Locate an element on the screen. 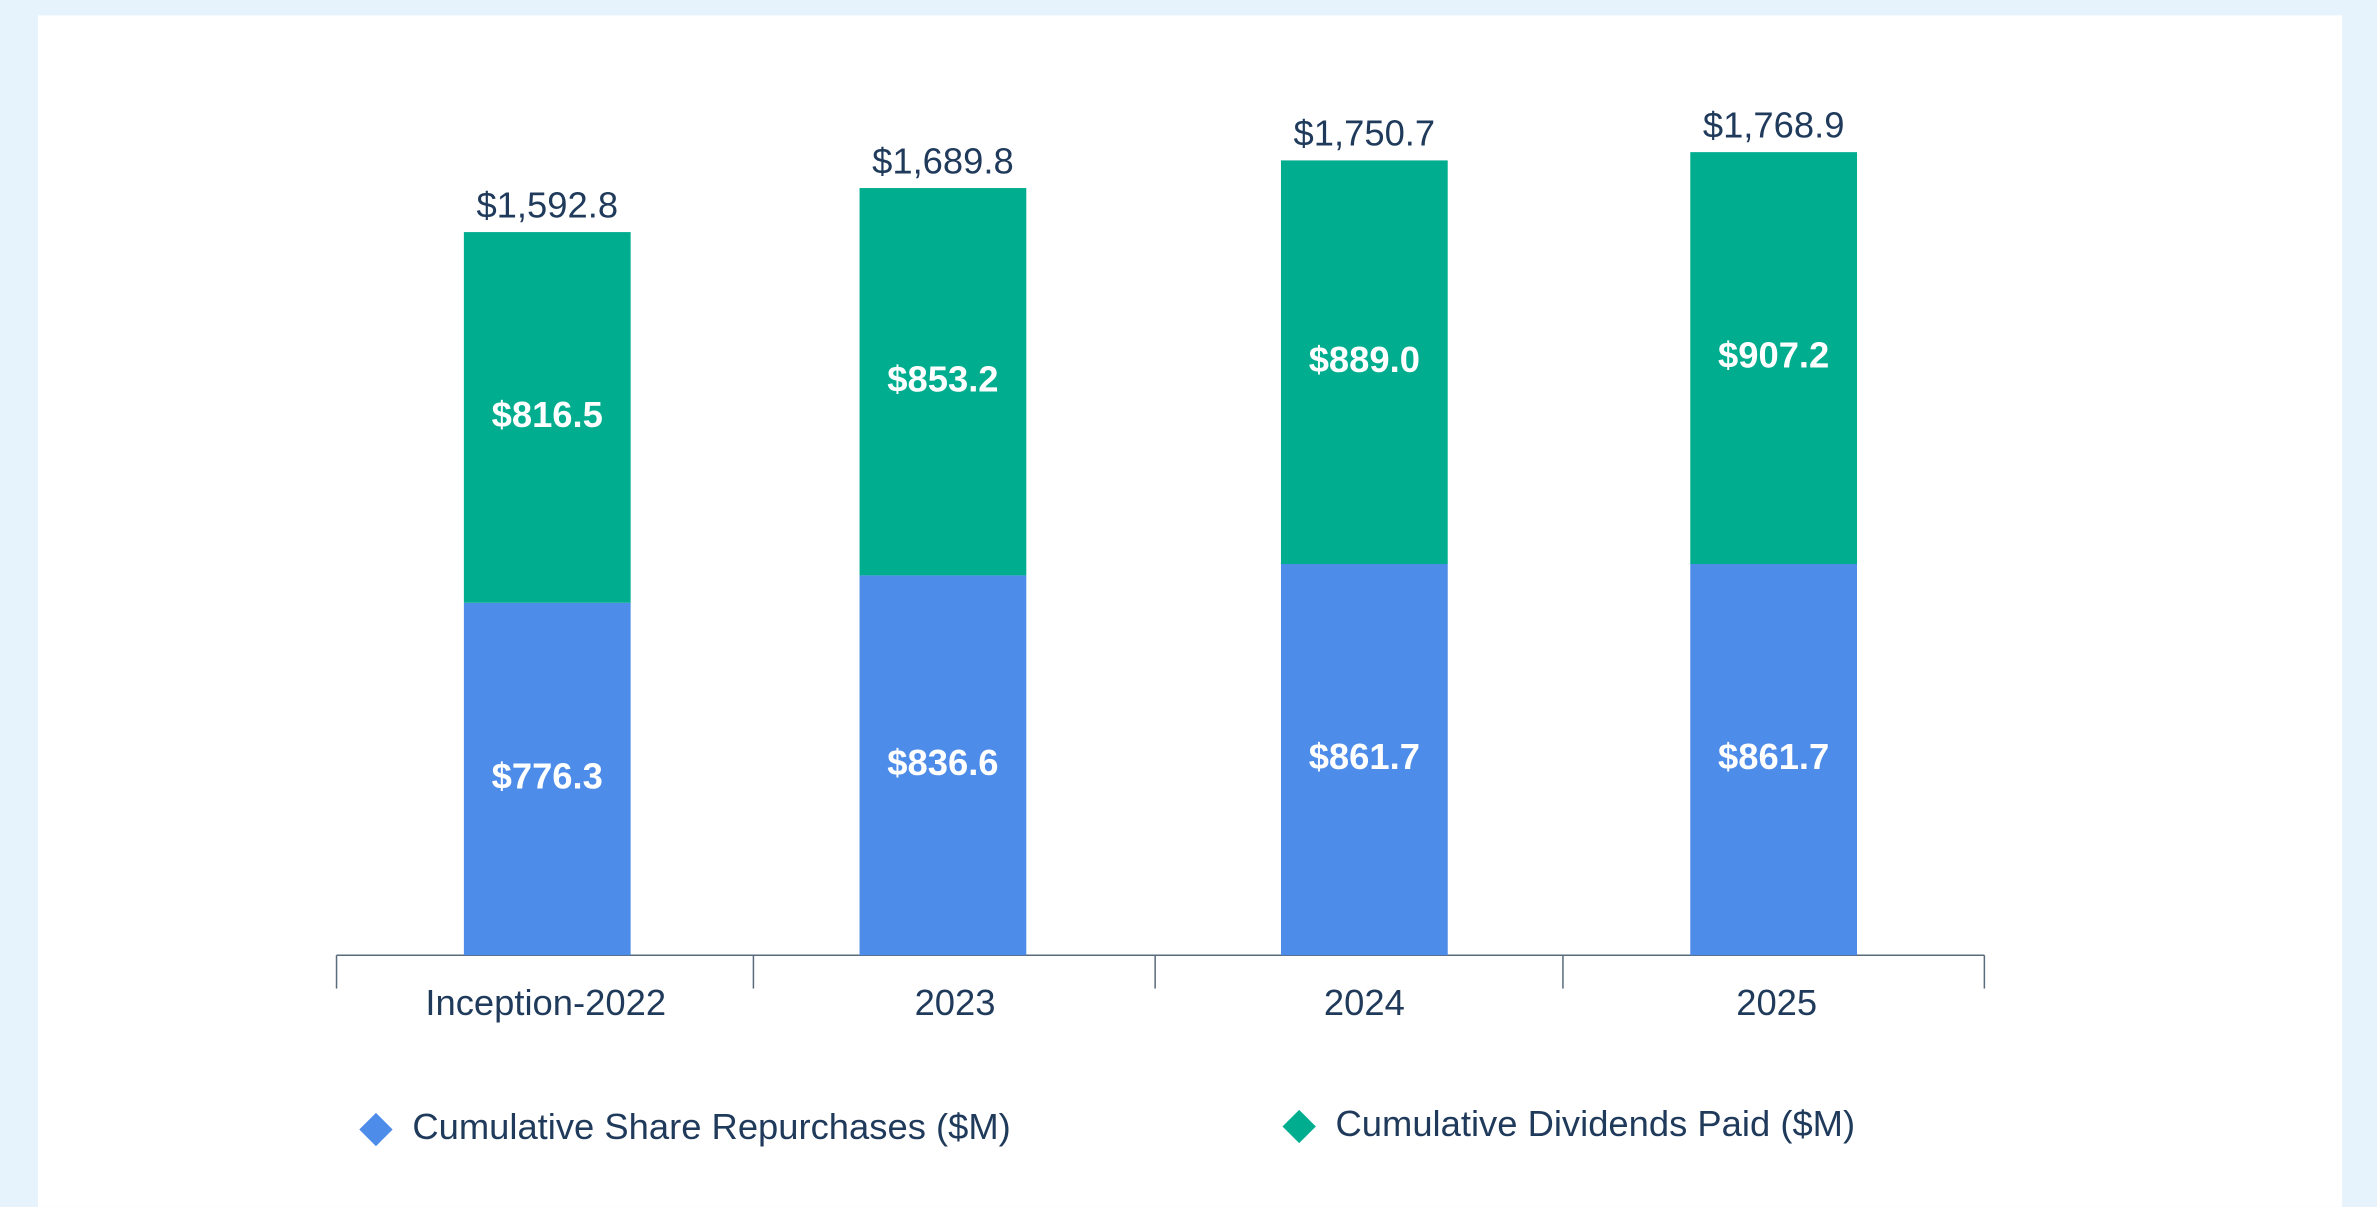  value-label: $889.0 is located at coordinates (1364, 359).